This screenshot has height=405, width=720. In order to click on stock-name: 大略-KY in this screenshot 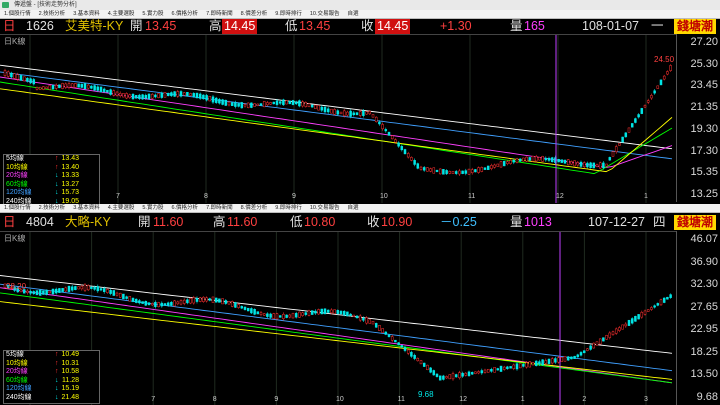, I will do `click(88, 222)`.